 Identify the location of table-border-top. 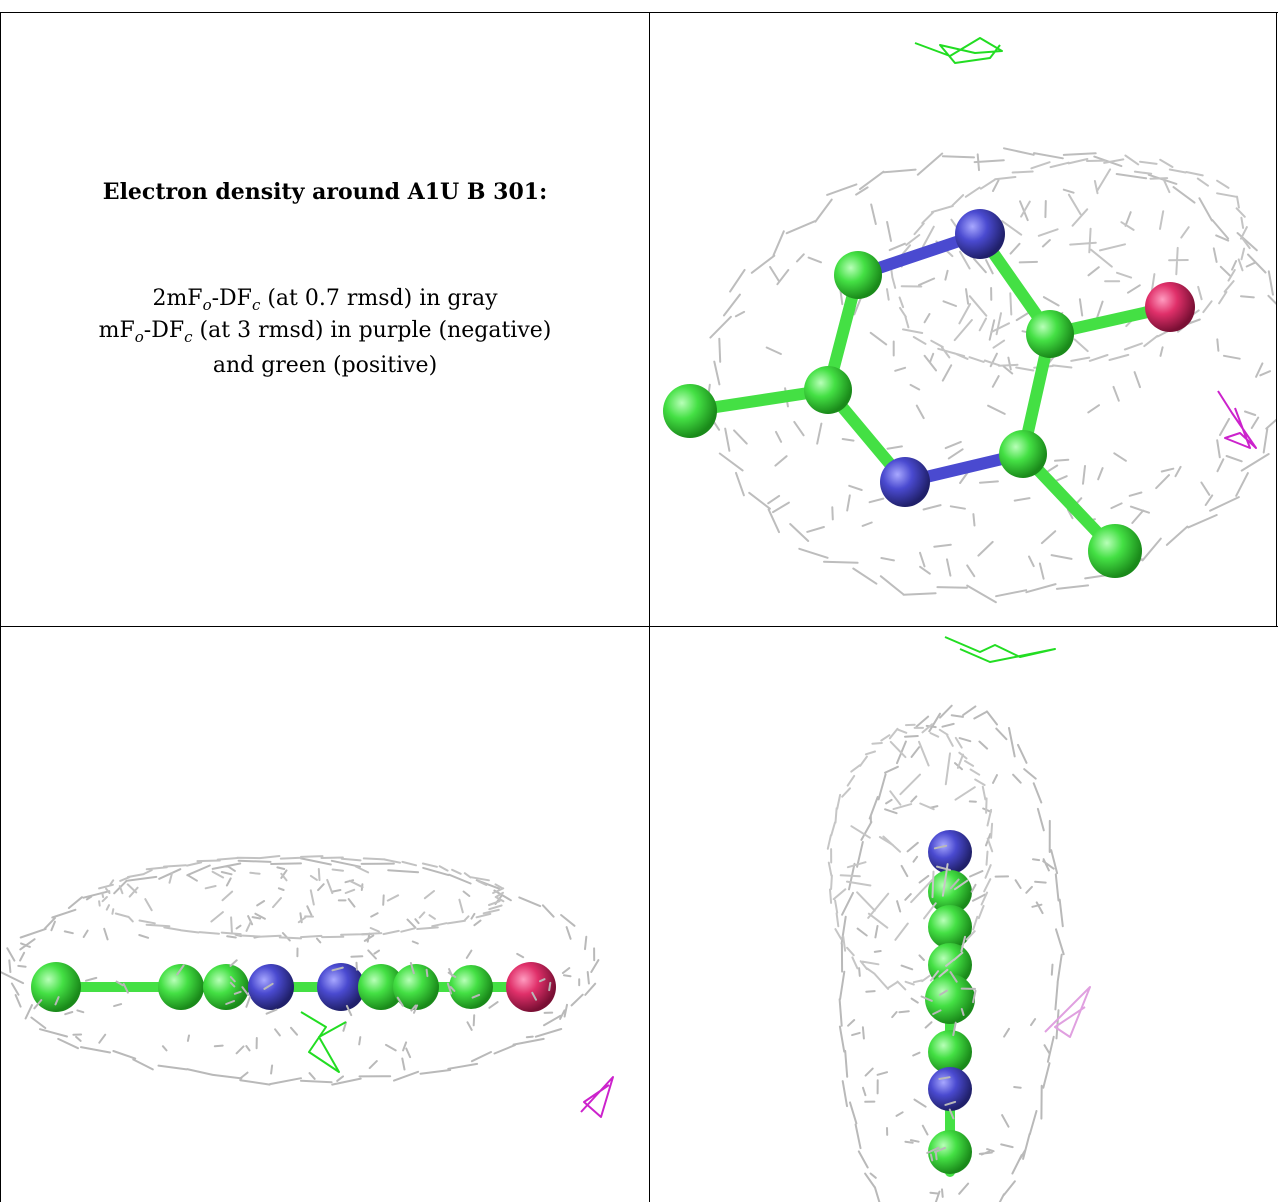
(639, 12).